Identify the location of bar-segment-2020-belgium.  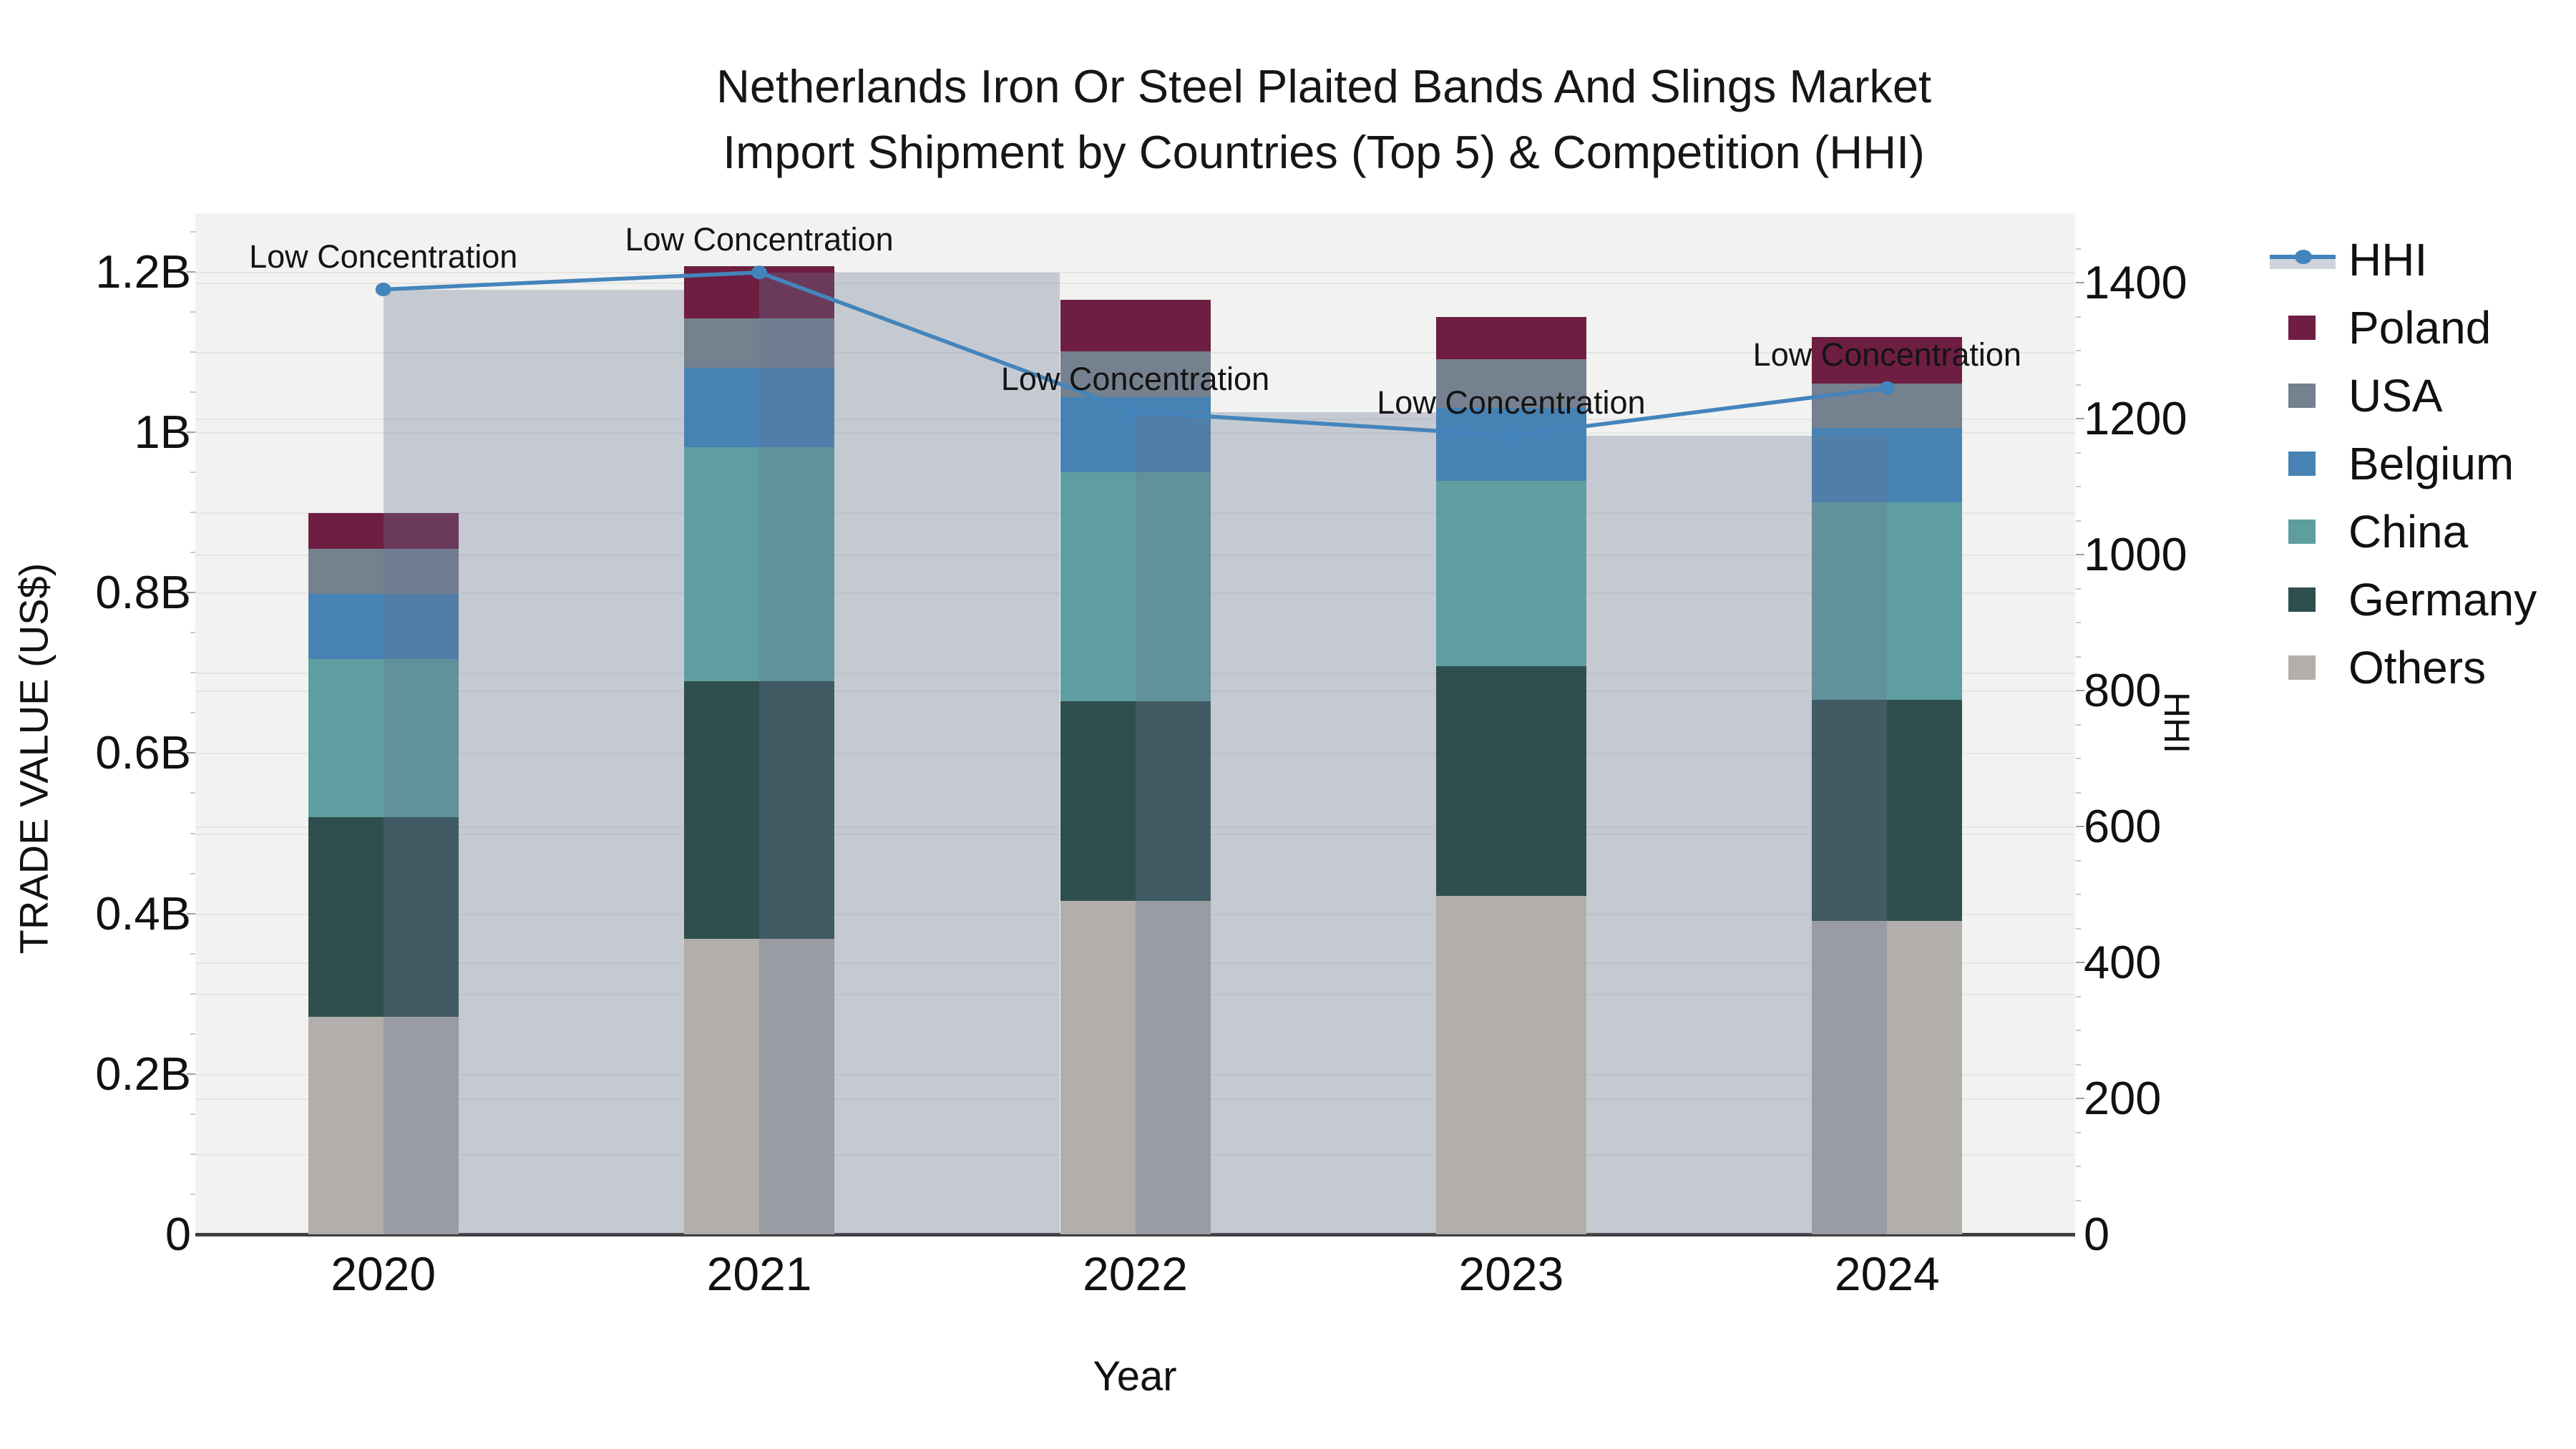
(383, 627).